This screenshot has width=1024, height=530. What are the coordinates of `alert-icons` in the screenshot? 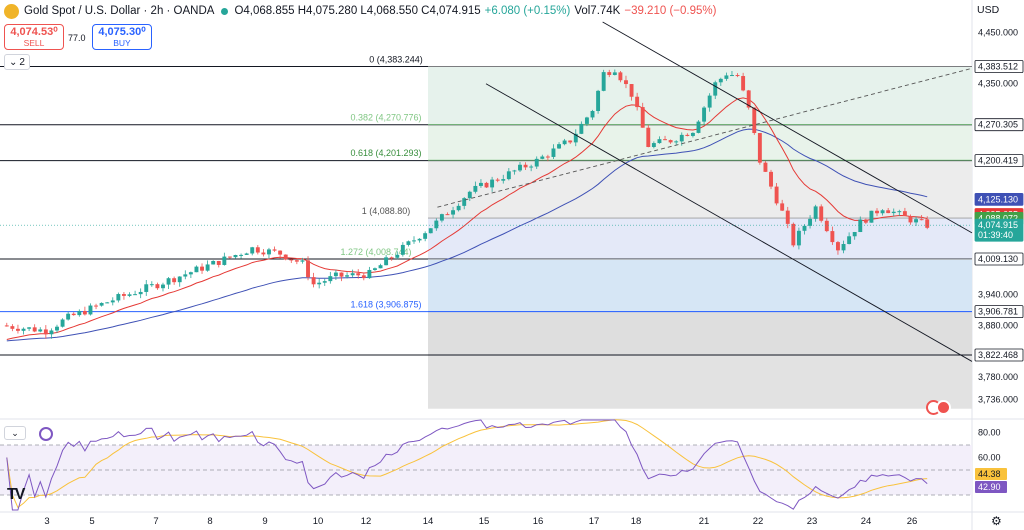 It's located at (939, 408).